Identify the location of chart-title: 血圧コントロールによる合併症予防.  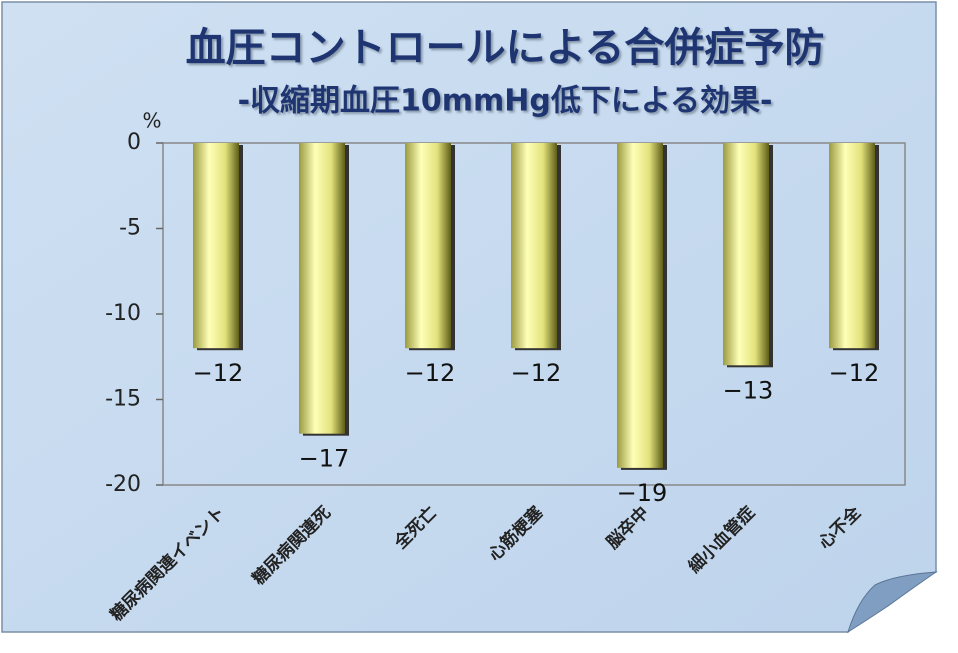
(505, 48).